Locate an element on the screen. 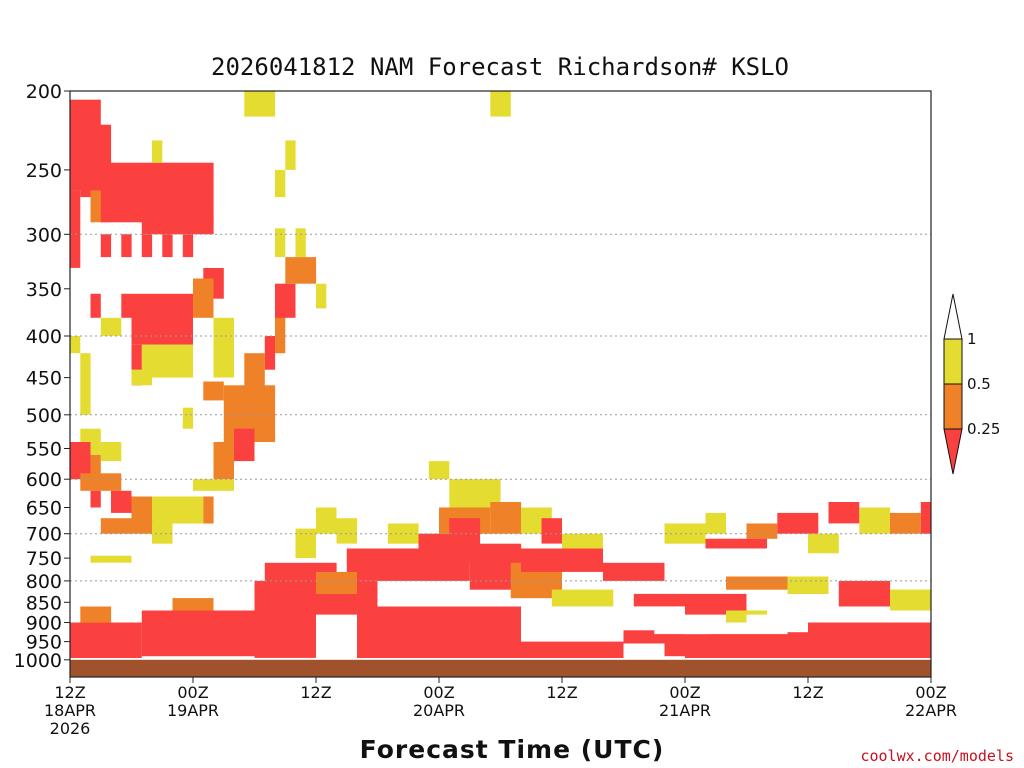  y-tick-label: 250 is located at coordinates (44, 171).